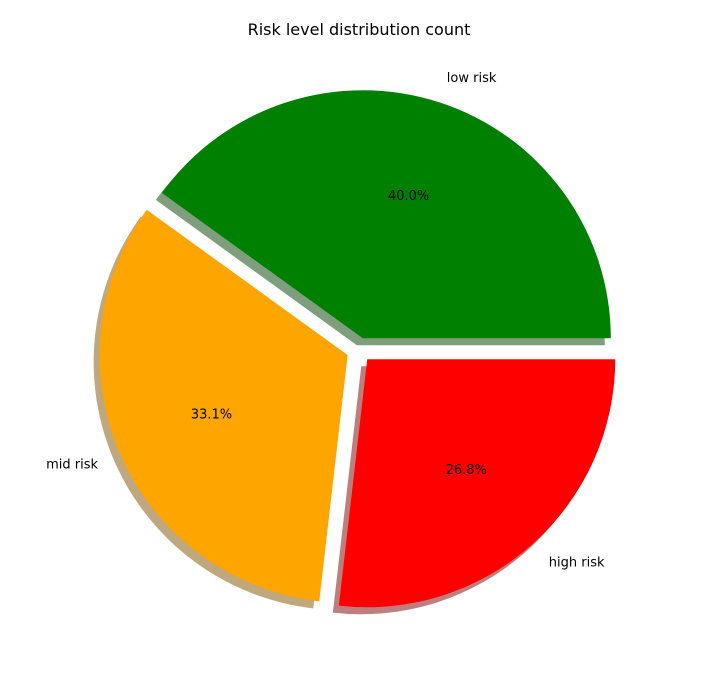  Describe the element at coordinates (211, 415) in the screenshot. I see `percent-label-mid-risk: 33.1%` at that location.